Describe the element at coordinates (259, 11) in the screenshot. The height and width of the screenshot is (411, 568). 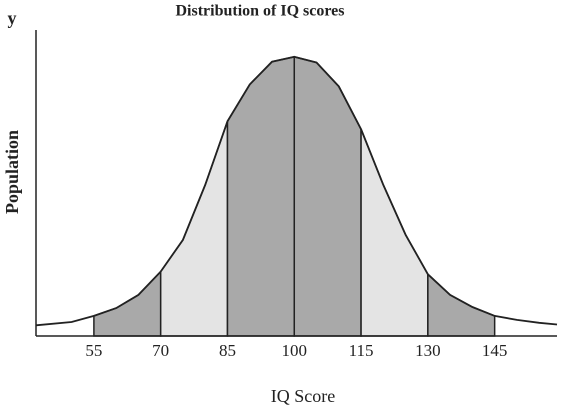
I see `chart-title: Distribution of IQ scores` at that location.